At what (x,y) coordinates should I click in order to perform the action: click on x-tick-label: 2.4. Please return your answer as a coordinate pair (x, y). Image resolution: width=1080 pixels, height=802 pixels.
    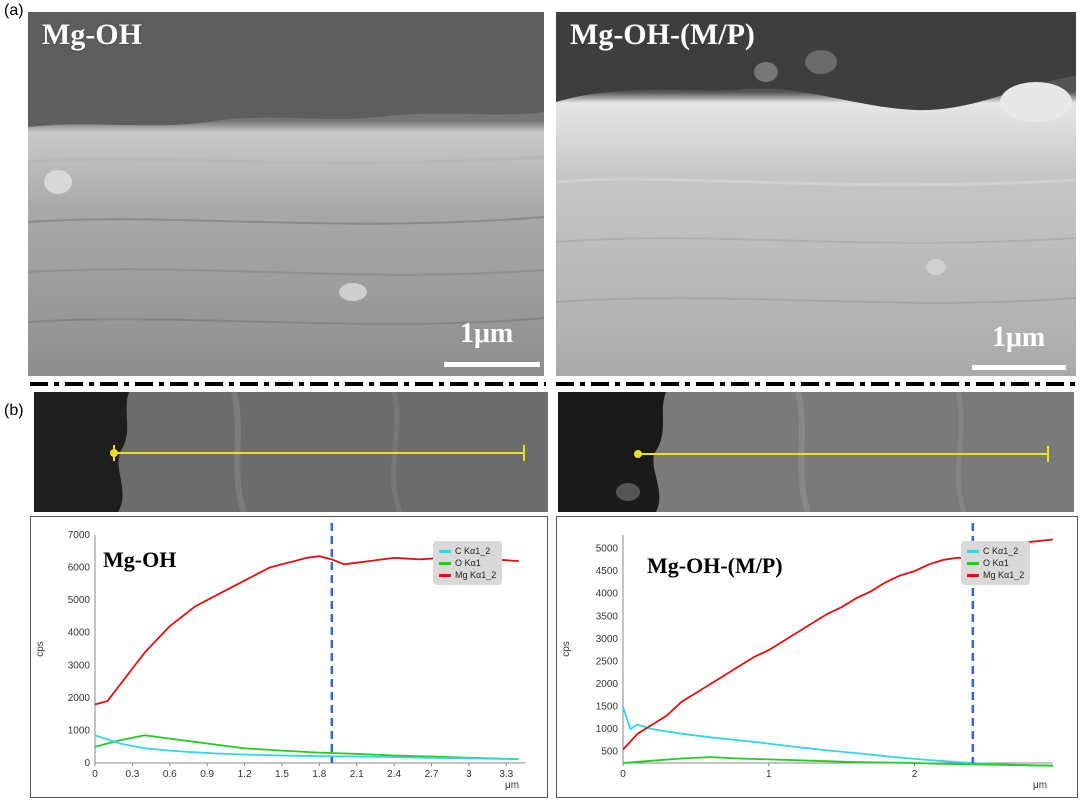
    Looking at the image, I should click on (394, 774).